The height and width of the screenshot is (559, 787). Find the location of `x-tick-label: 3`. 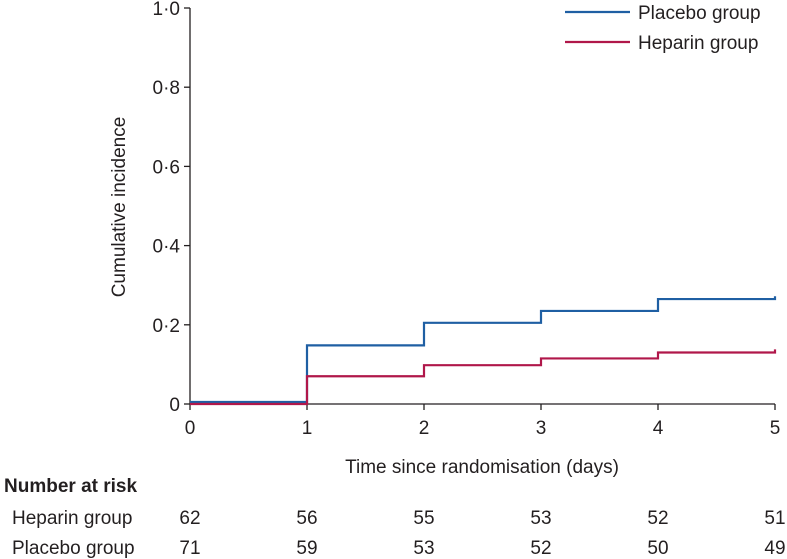

x-tick-label: 3 is located at coordinates (541, 428).